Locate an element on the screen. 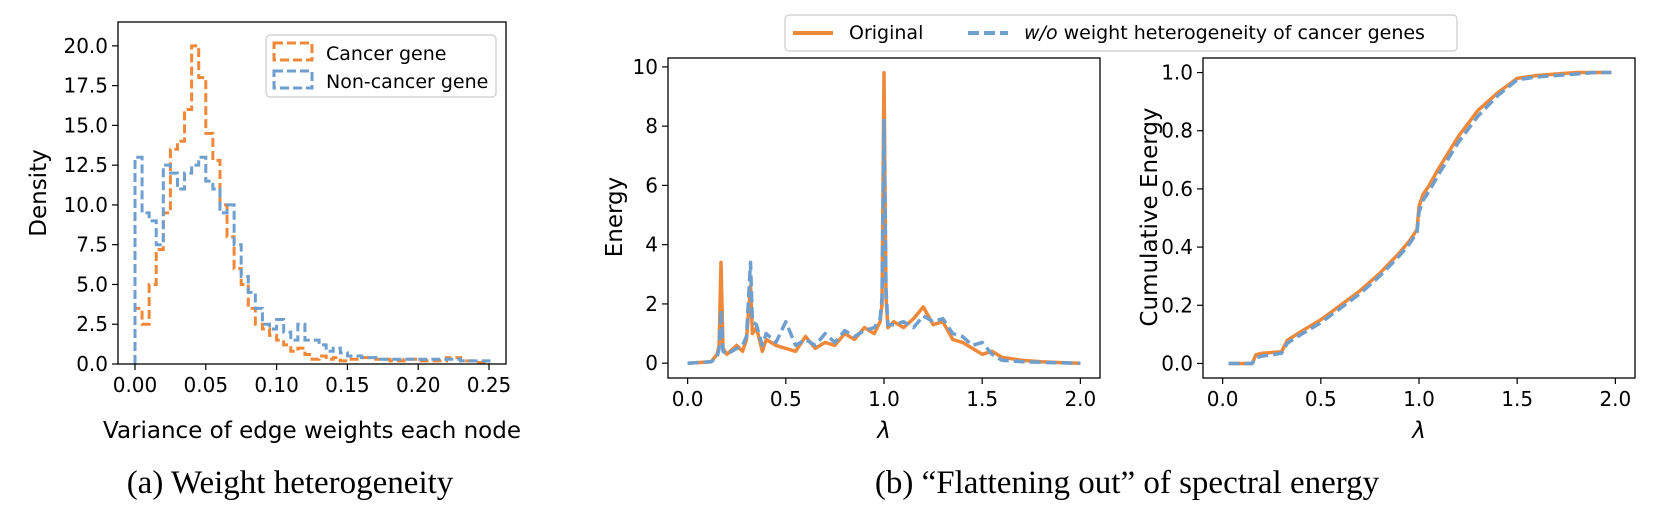 This screenshot has width=1661, height=515. legend-swatch-cancer is located at coordinates (293, 51).